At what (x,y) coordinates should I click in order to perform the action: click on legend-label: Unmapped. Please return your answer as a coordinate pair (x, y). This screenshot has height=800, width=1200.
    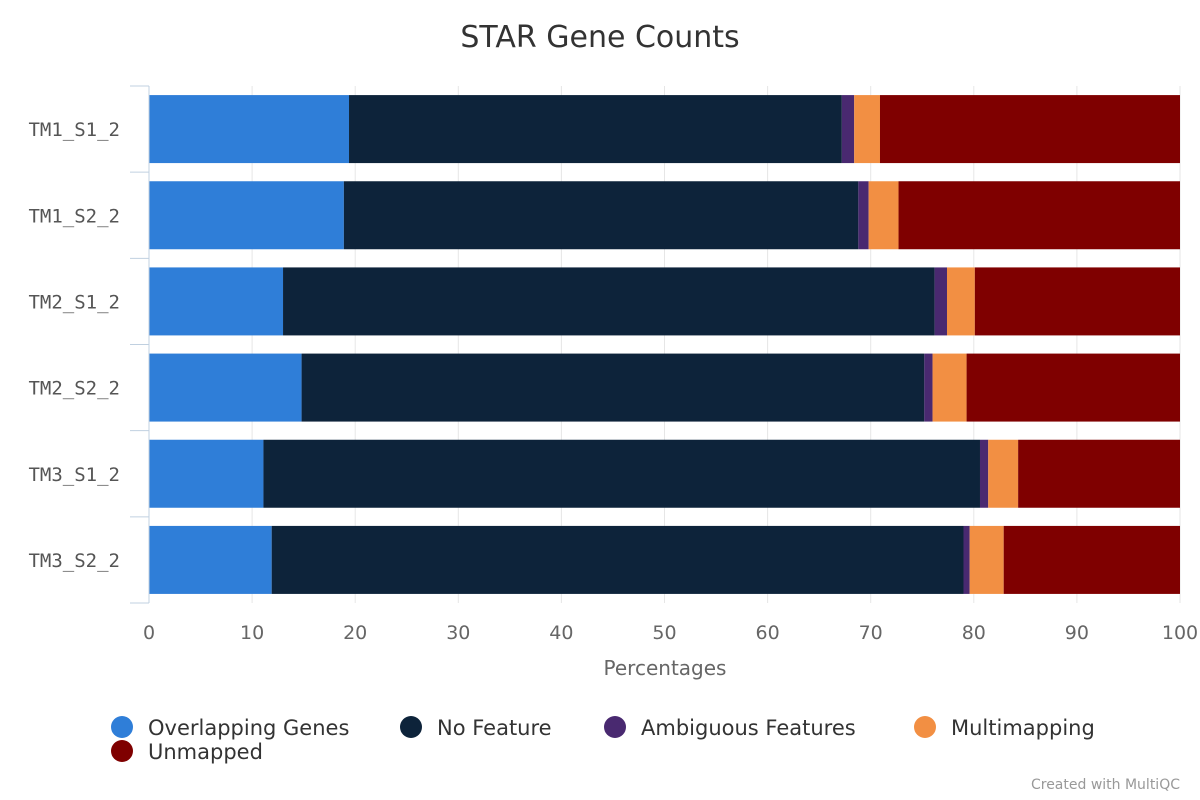
    Looking at the image, I should click on (205, 752).